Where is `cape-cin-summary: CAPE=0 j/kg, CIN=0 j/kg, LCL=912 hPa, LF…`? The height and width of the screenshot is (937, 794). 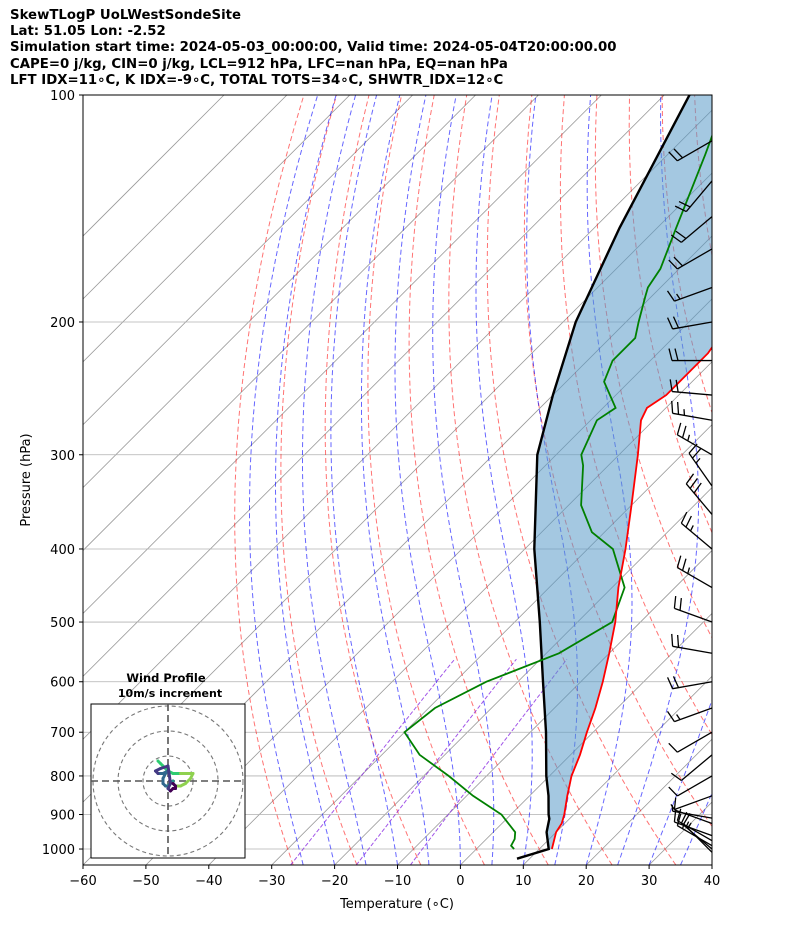
cape-cin-summary: CAPE=0 j/kg, CIN=0 j/kg, LCL=912 hPa, LF… is located at coordinates (259, 64).